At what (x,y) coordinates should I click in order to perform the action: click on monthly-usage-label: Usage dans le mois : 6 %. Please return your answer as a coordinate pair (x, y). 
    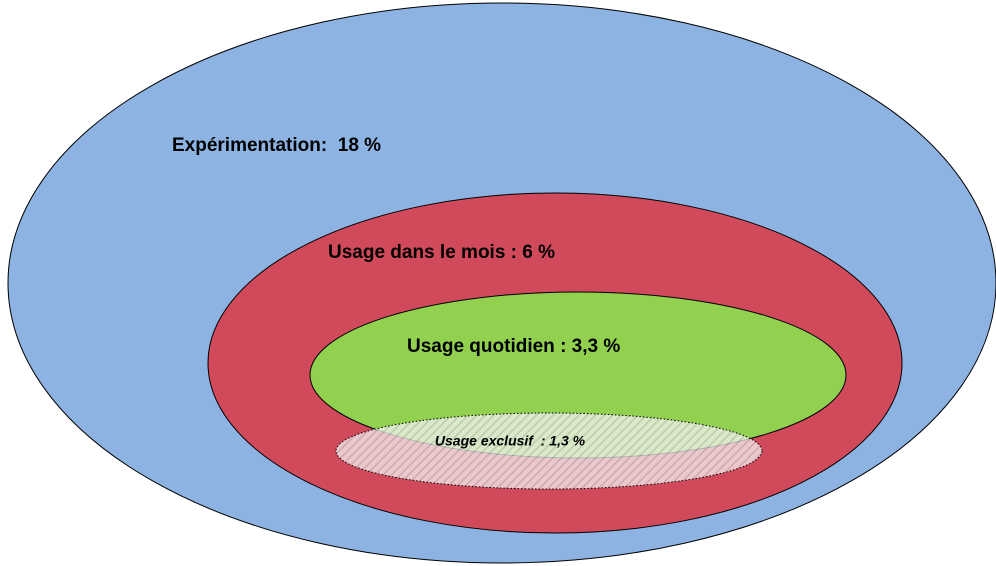
    Looking at the image, I should click on (441, 252).